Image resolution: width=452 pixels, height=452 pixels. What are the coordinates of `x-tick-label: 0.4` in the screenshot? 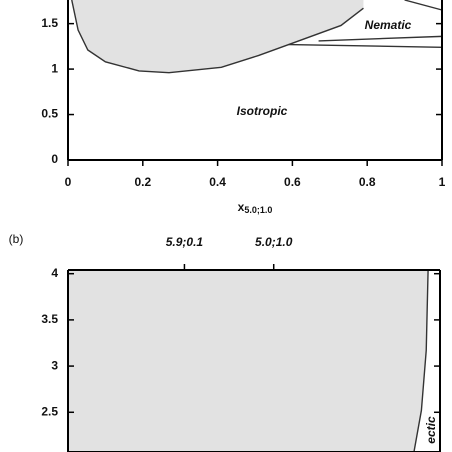 It's located at (217, 182).